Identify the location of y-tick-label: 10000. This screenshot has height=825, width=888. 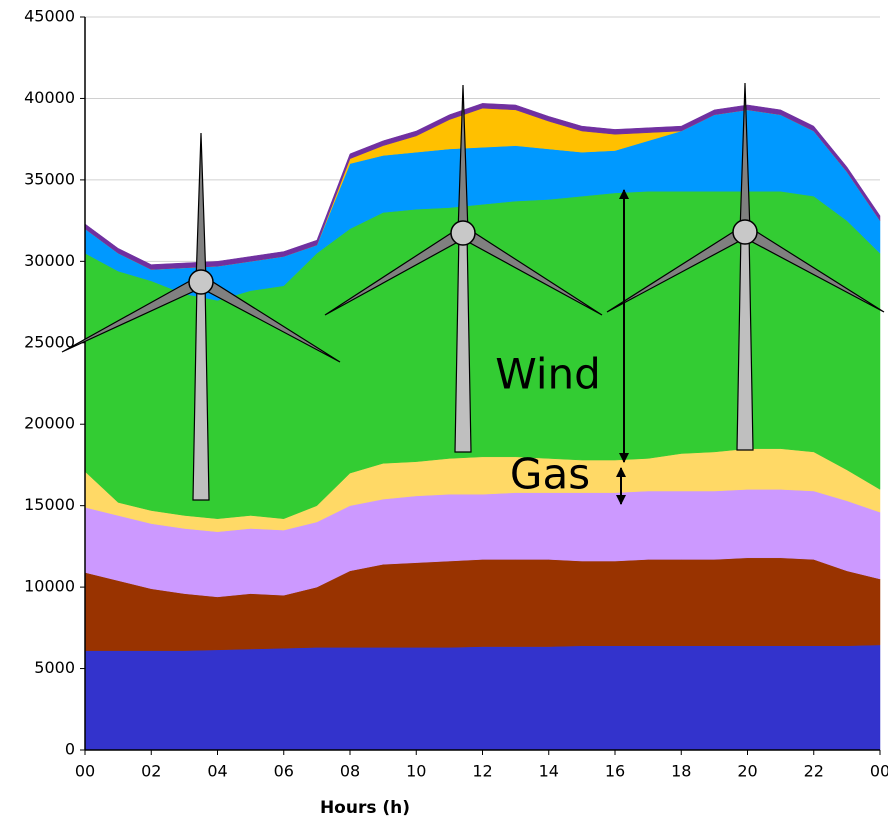
(49, 586).